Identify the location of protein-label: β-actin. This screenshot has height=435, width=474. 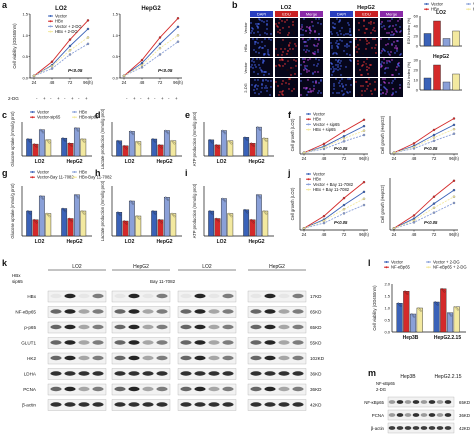
(378, 428).